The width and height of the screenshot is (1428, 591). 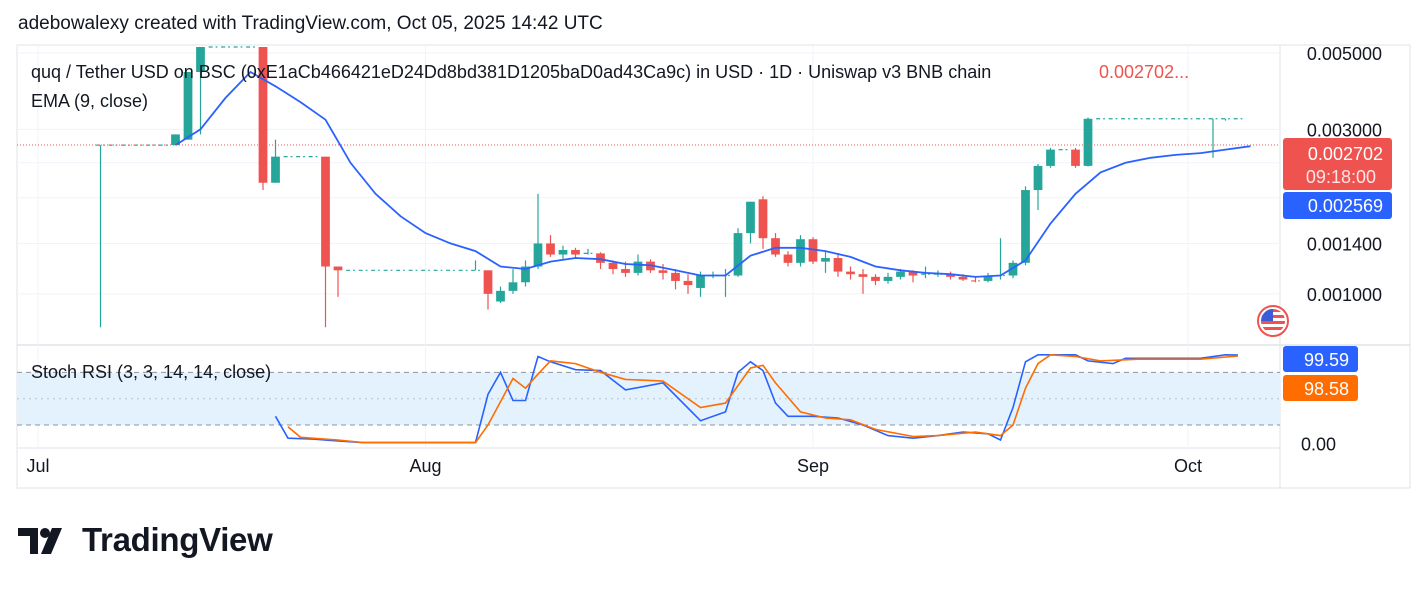 What do you see at coordinates (1273, 321) in the screenshot?
I see `us-flag-icon` at bounding box center [1273, 321].